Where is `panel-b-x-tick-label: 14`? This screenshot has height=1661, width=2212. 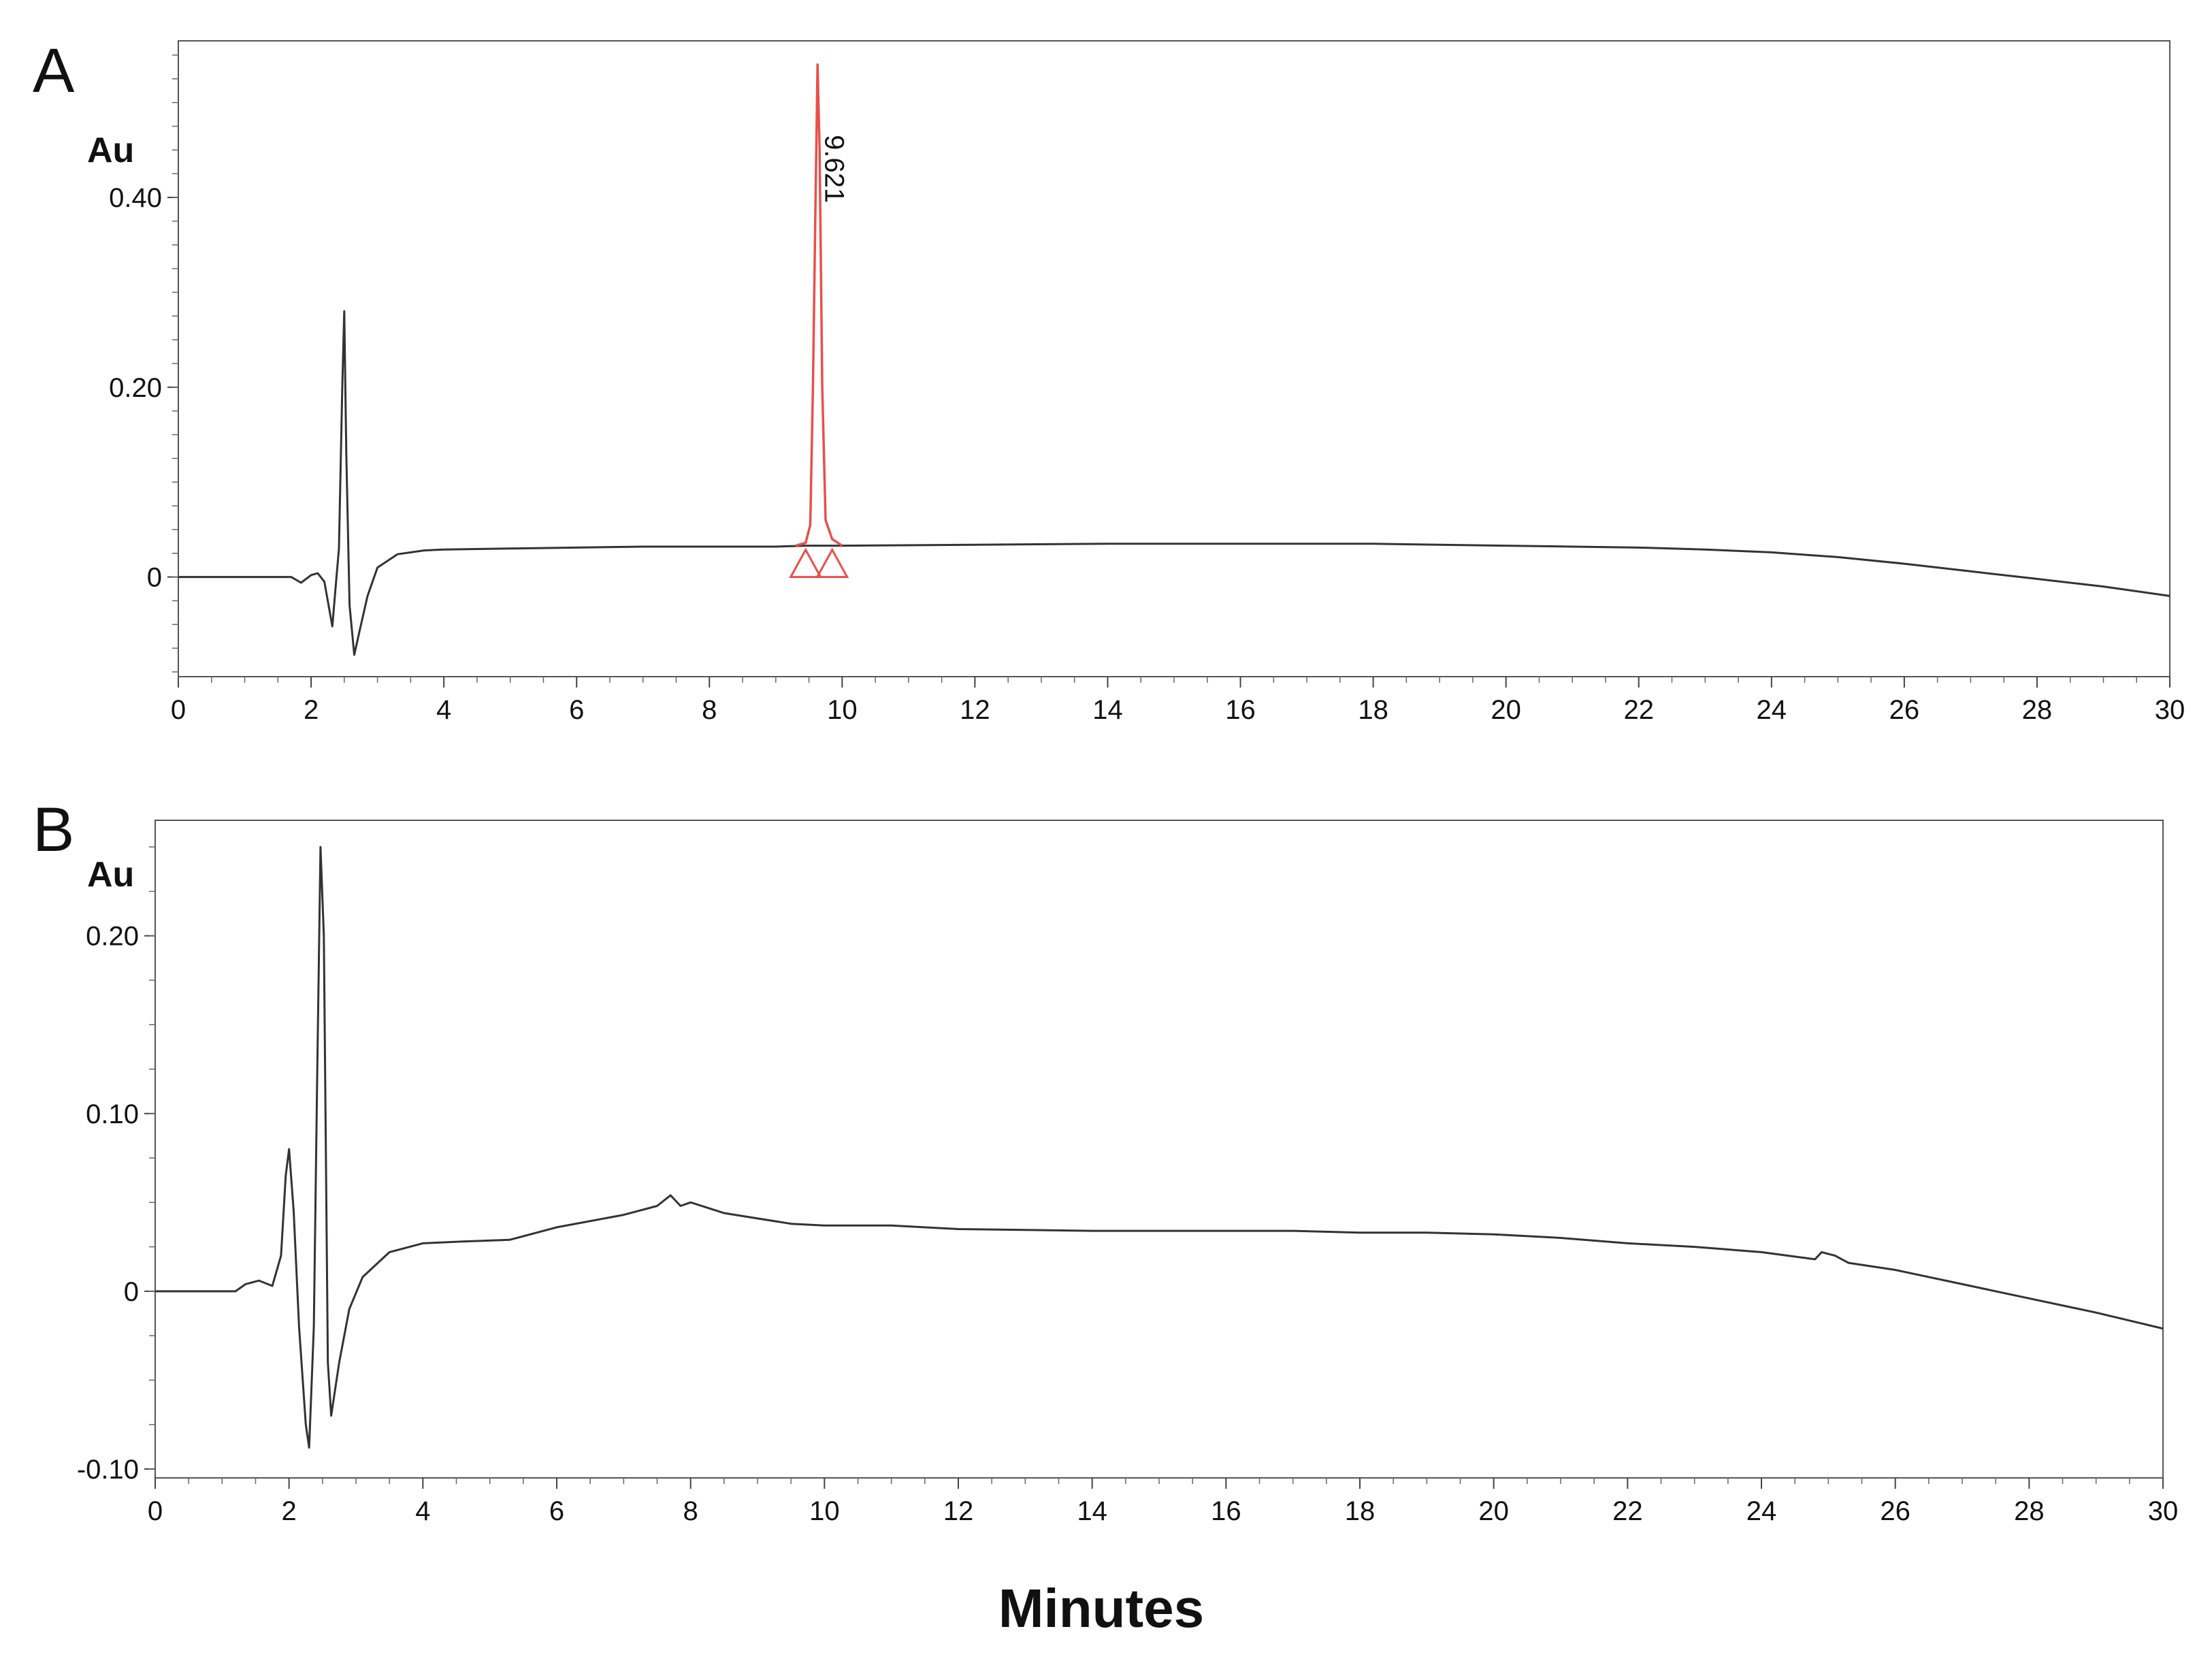 panel-b-x-tick-label: 14 is located at coordinates (1092, 1511).